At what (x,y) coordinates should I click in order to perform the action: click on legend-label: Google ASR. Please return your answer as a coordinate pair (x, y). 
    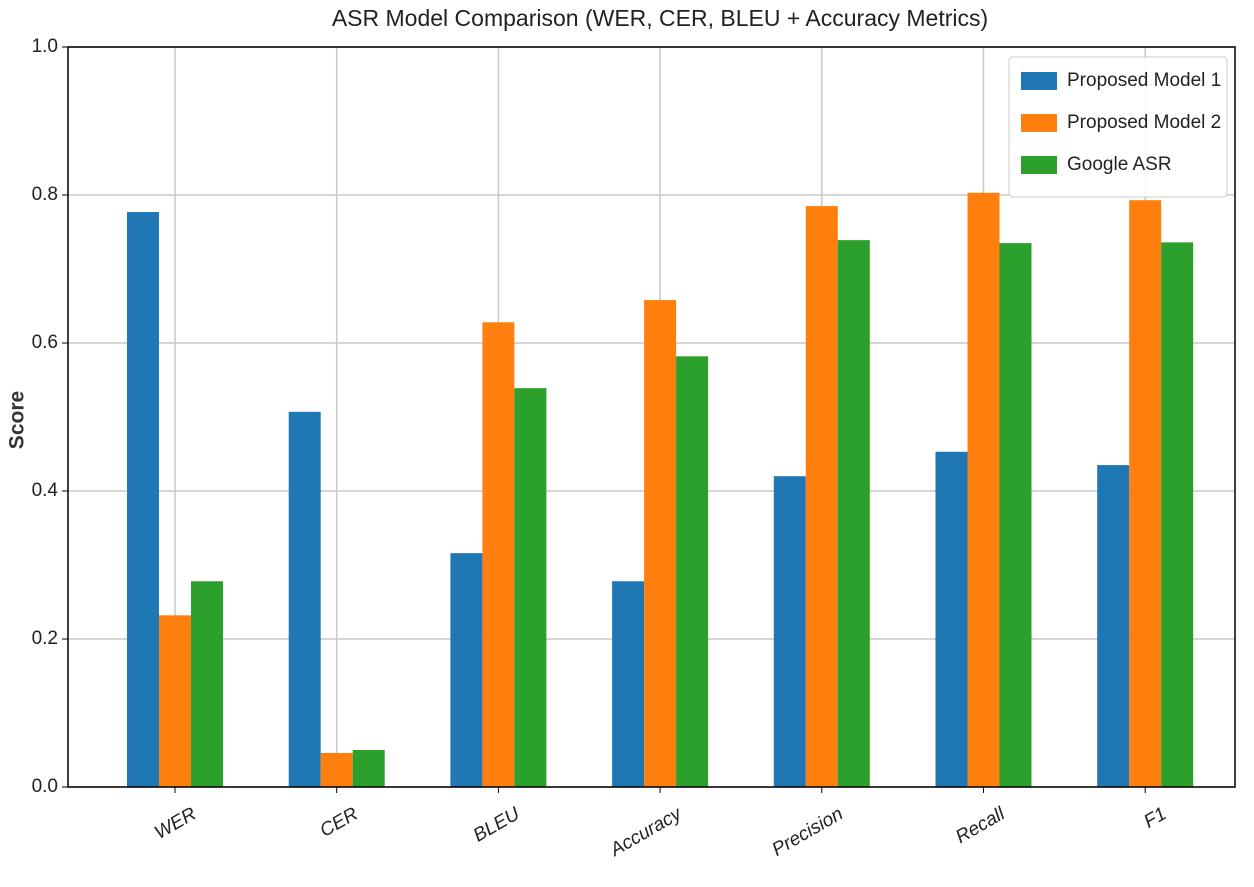
    Looking at the image, I should click on (1119, 164).